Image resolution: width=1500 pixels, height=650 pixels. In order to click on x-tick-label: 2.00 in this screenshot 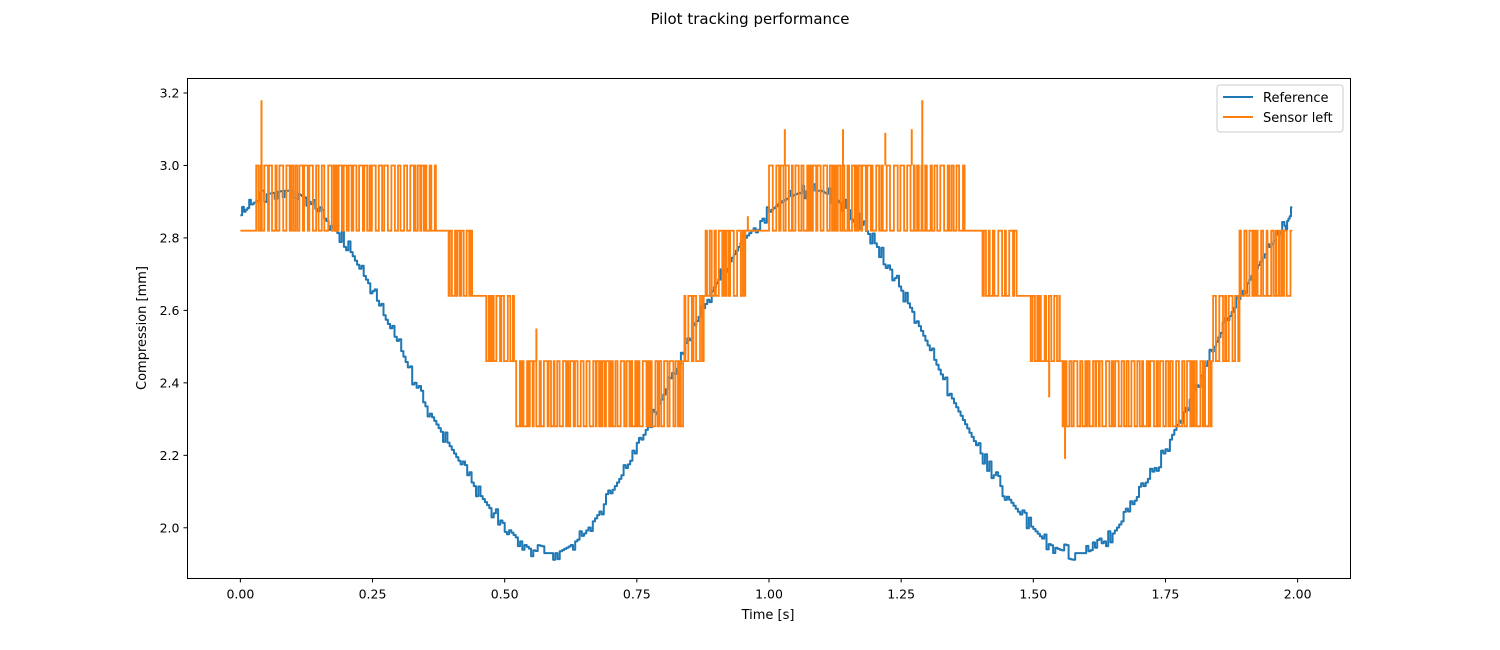, I will do `click(1298, 594)`.